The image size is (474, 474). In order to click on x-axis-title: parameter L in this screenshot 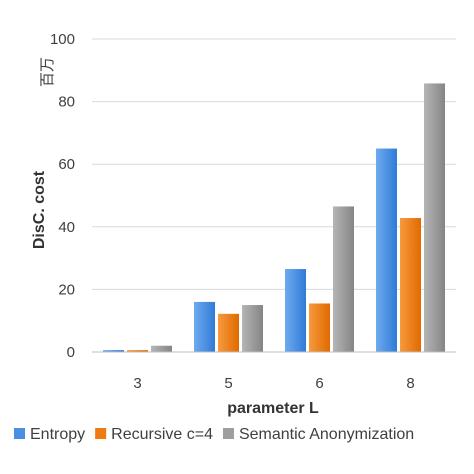, I will do `click(273, 408)`.